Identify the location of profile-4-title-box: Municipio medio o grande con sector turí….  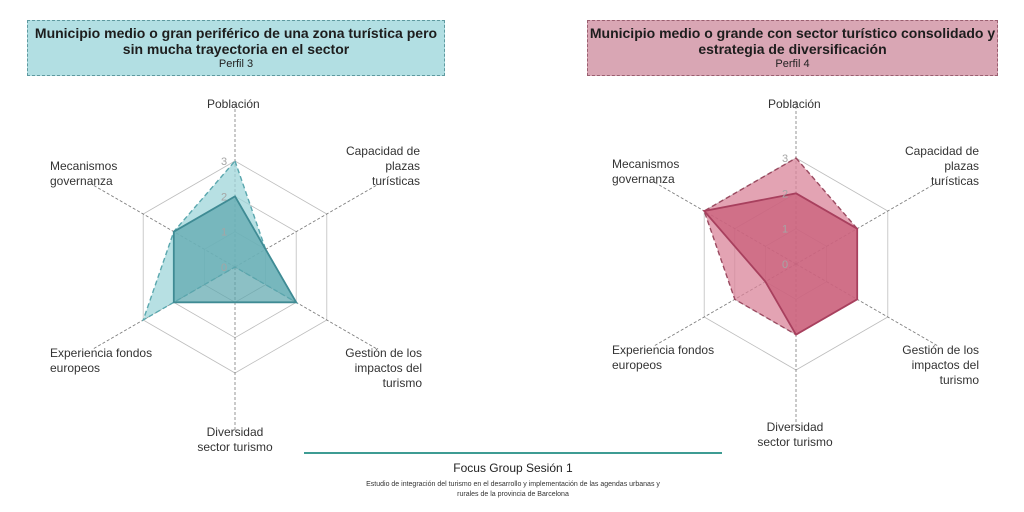
(792, 48).